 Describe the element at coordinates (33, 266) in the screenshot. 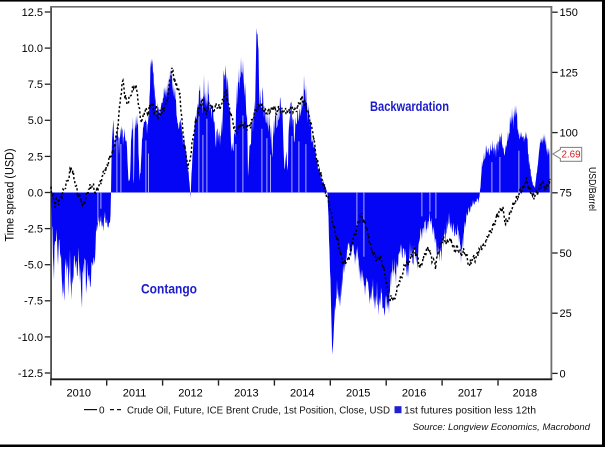

I see `svg-text: -5.0` at that location.